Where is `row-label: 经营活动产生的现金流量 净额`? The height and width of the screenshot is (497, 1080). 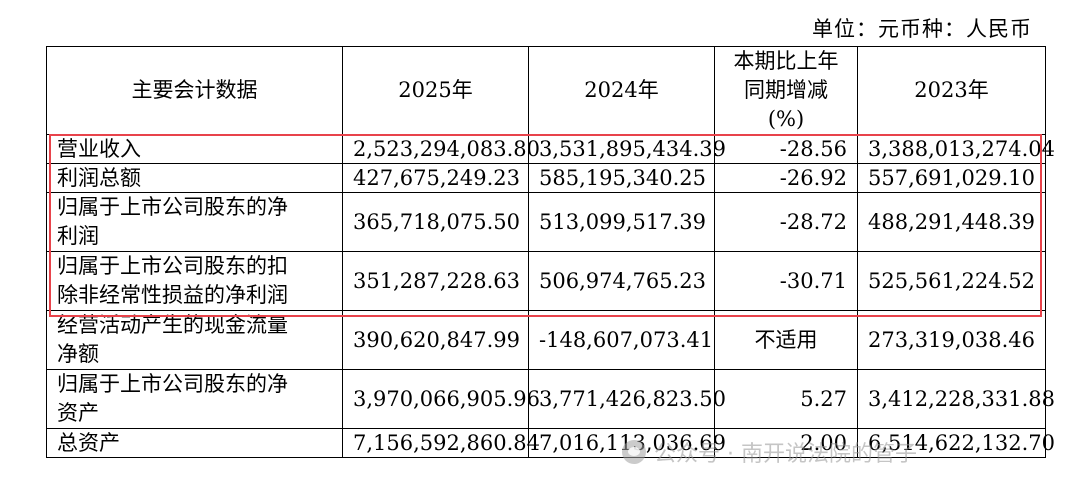
row-label: 经营活动产生的现金流量 净额 is located at coordinates (194, 340).